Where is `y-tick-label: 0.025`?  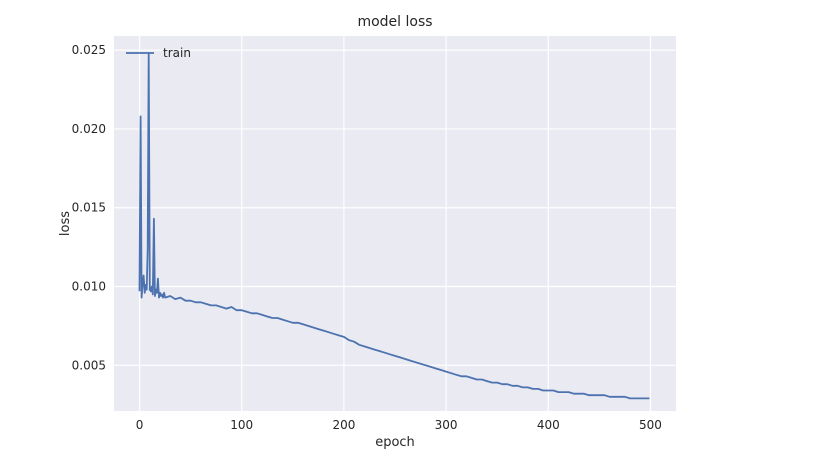
y-tick-label: 0.025 is located at coordinates (89, 50).